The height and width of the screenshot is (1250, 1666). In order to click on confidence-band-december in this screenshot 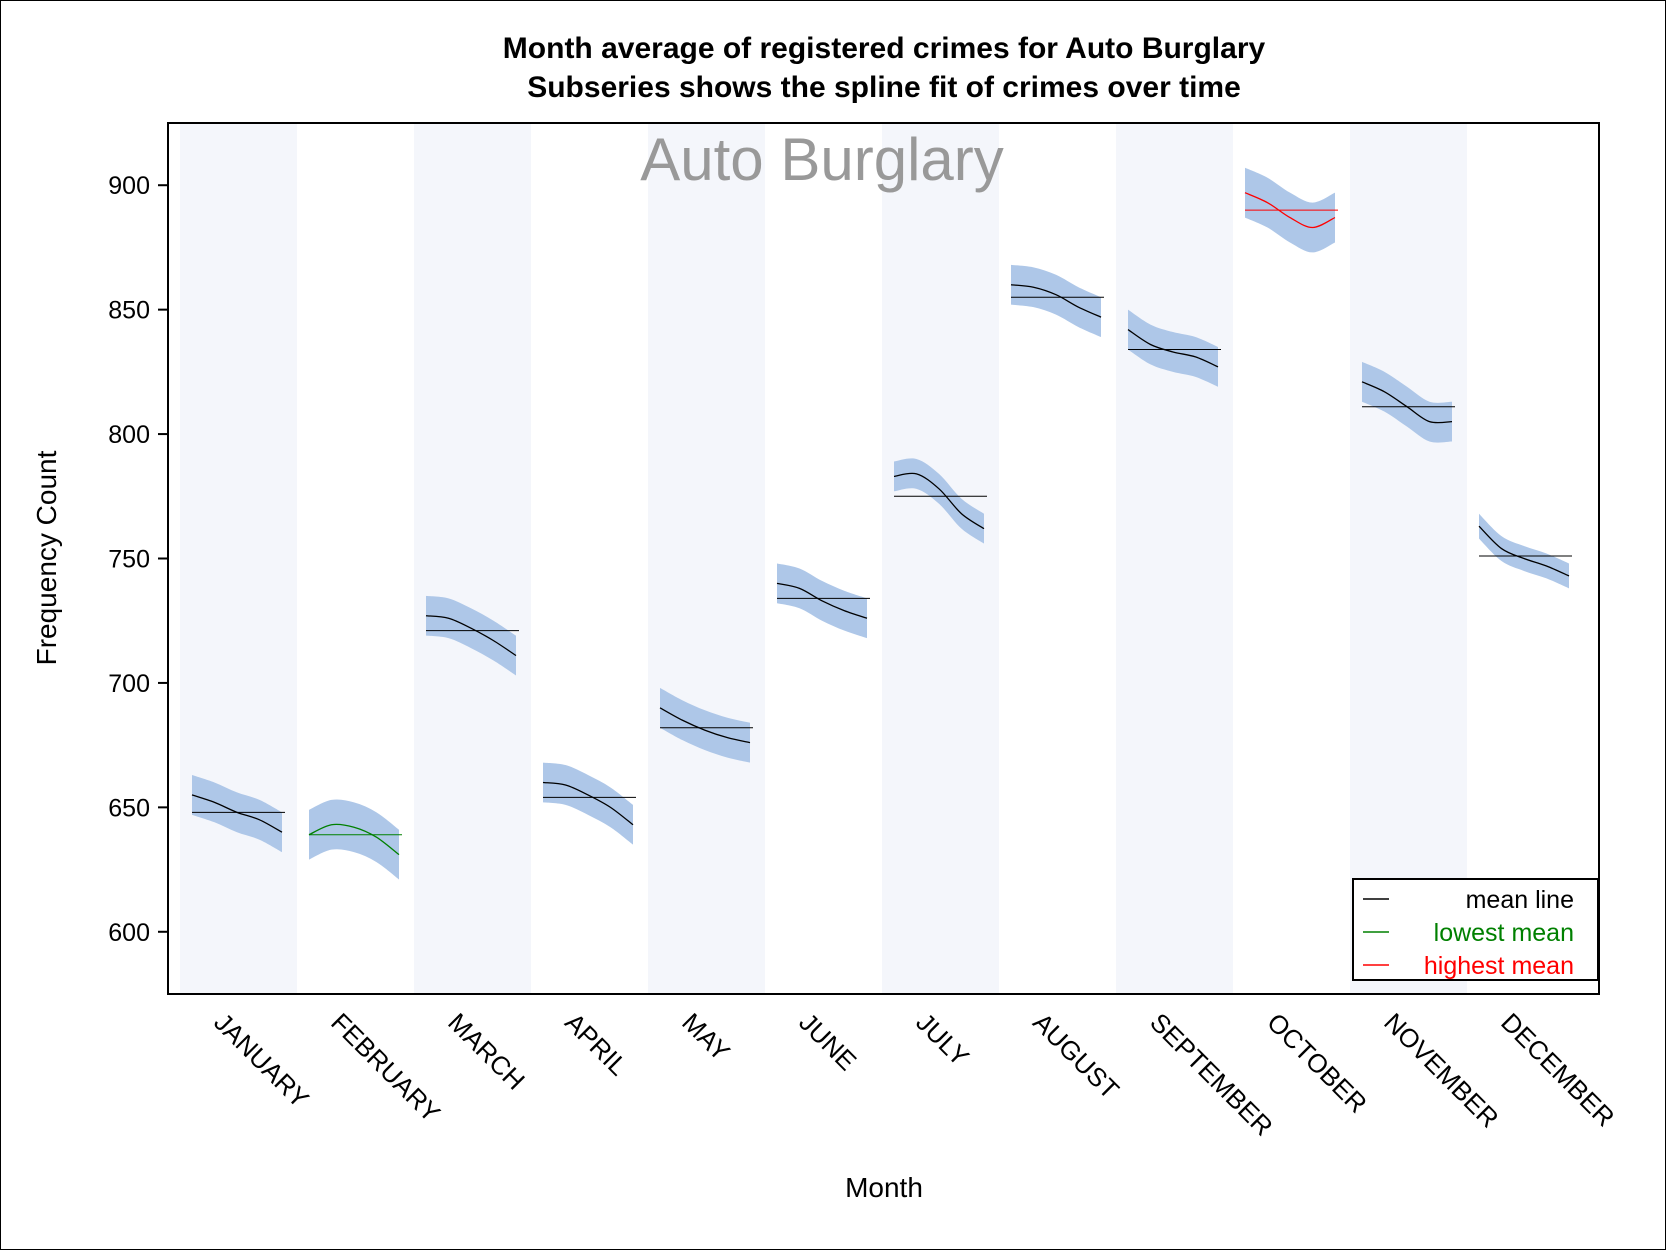, I will do `click(1524, 551)`.